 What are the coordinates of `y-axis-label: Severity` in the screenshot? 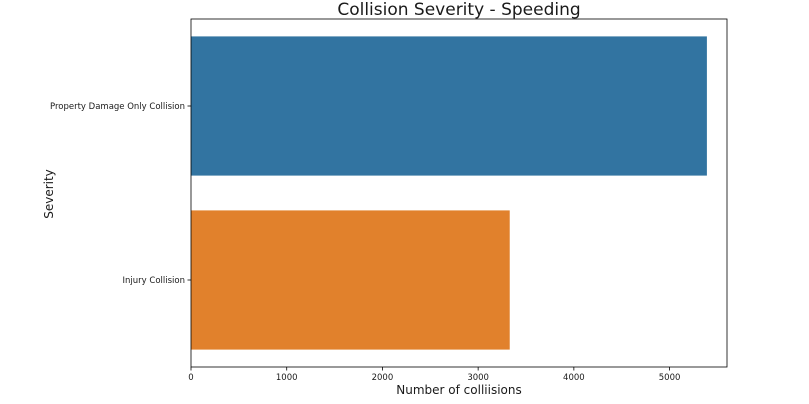 It's located at (49, 194).